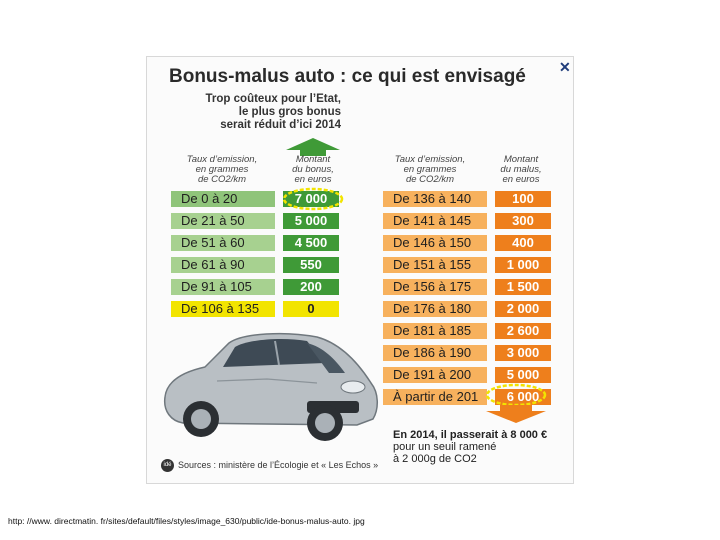  What do you see at coordinates (223, 265) in the screenshot?
I see `bonus-range: De 61 à 90` at bounding box center [223, 265].